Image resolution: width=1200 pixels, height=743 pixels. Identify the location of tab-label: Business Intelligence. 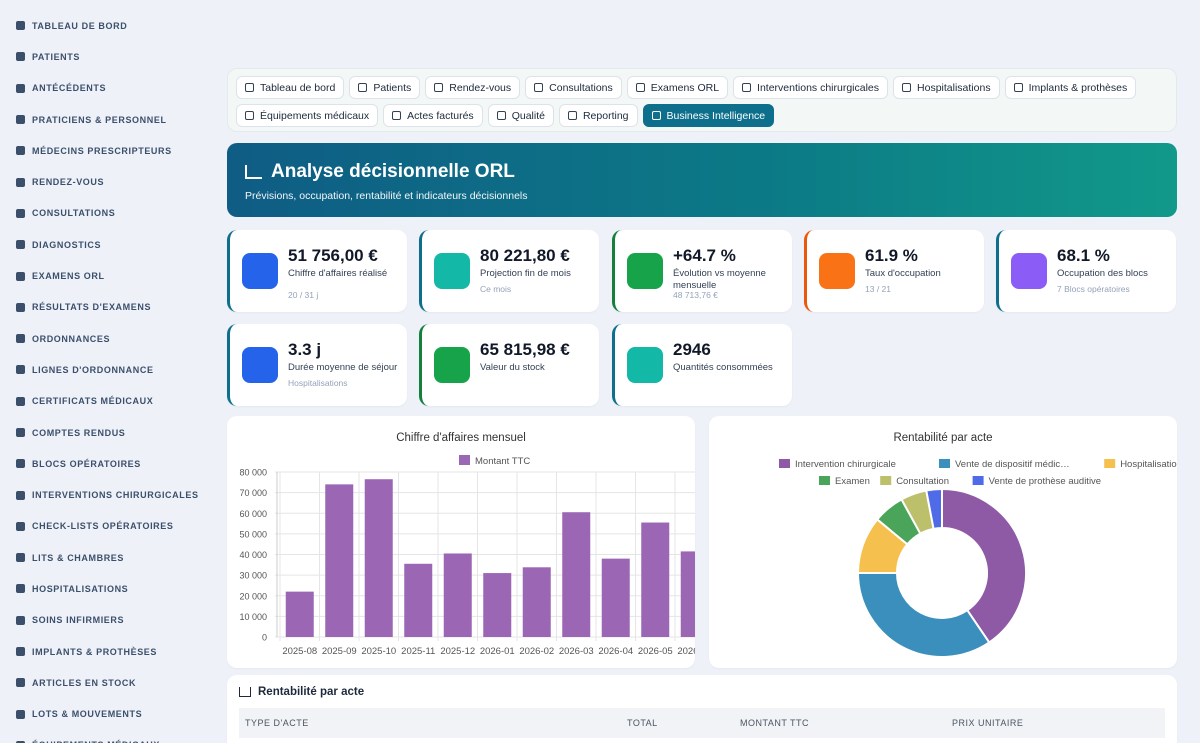
(716, 115).